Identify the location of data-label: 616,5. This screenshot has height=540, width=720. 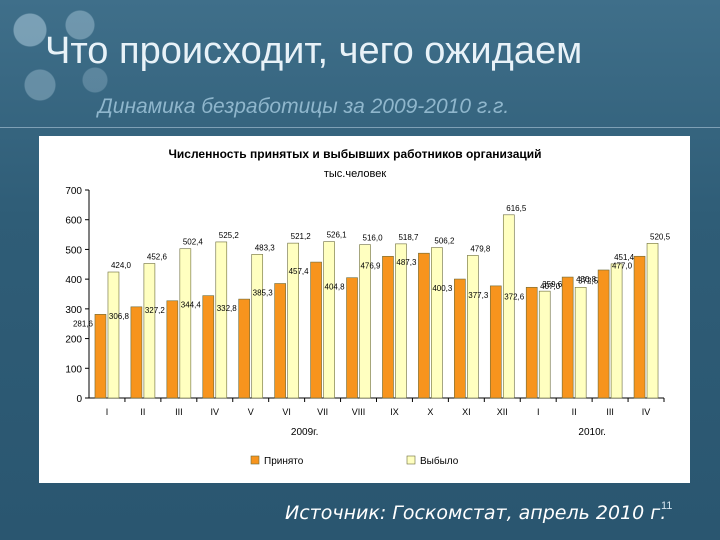
(516, 208).